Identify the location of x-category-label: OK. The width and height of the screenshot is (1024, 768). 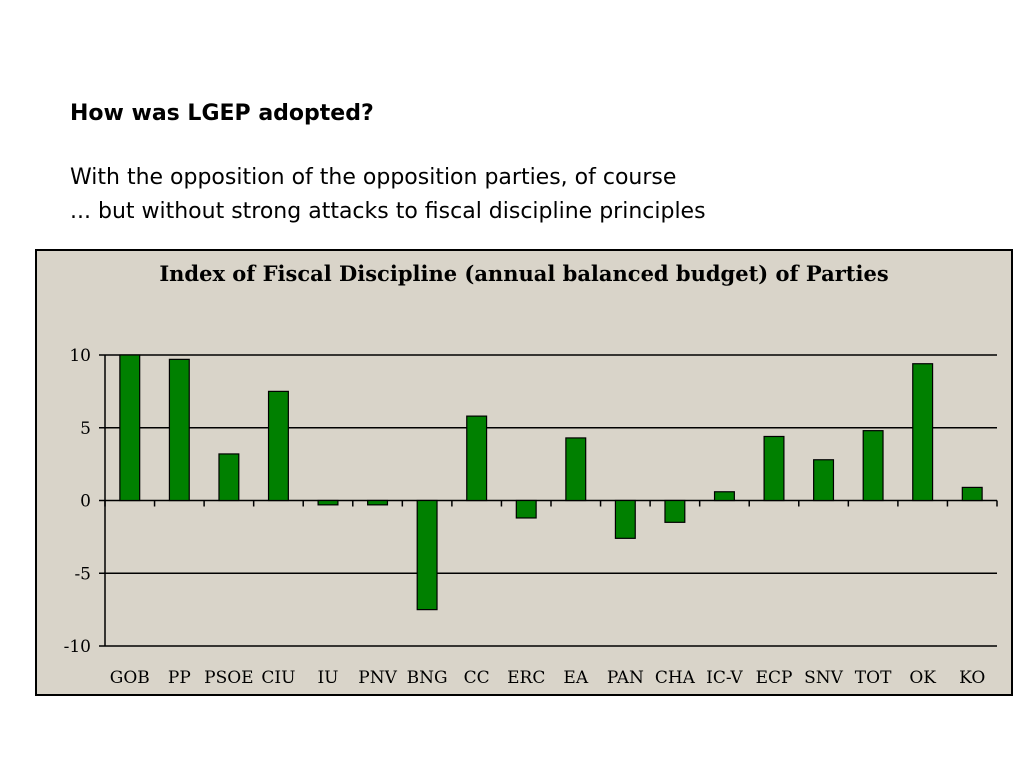
(922, 678).